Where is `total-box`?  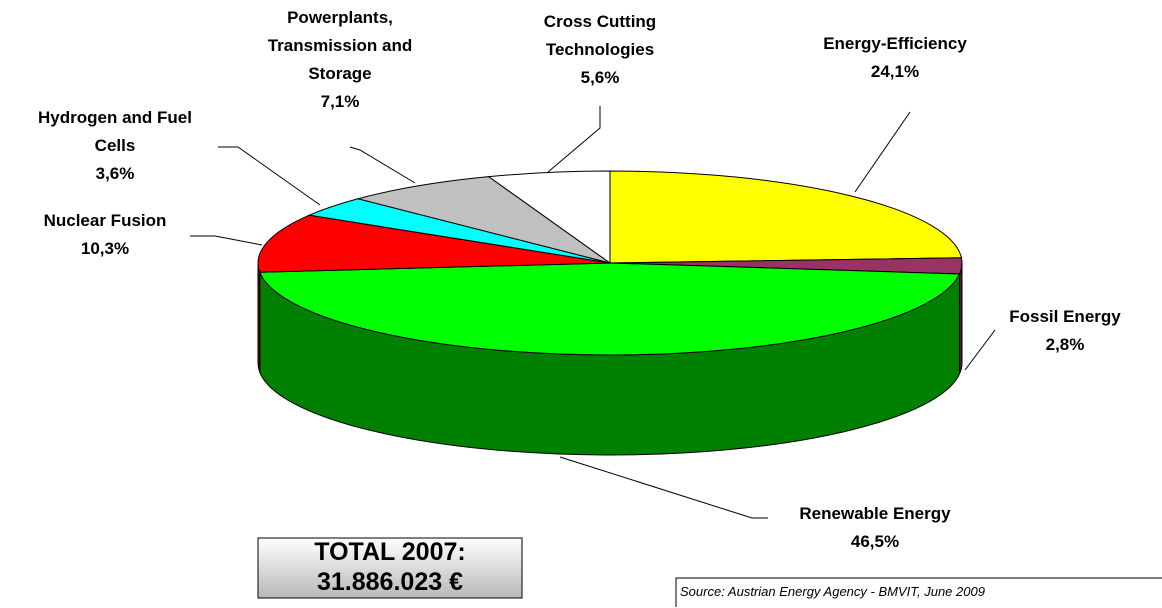 total-box is located at coordinates (390, 568).